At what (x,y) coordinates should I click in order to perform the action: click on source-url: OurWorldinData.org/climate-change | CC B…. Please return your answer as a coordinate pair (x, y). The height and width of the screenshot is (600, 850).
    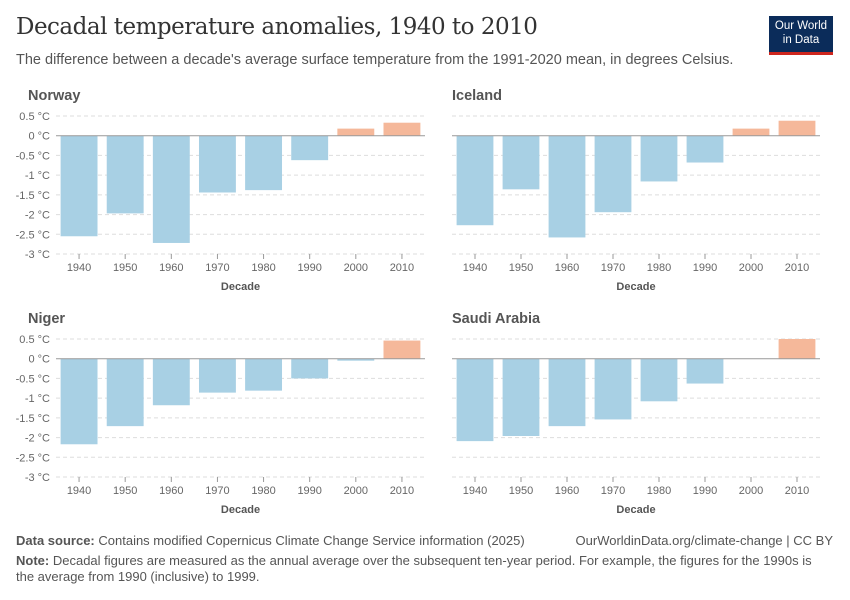
    Looking at the image, I should click on (704, 540).